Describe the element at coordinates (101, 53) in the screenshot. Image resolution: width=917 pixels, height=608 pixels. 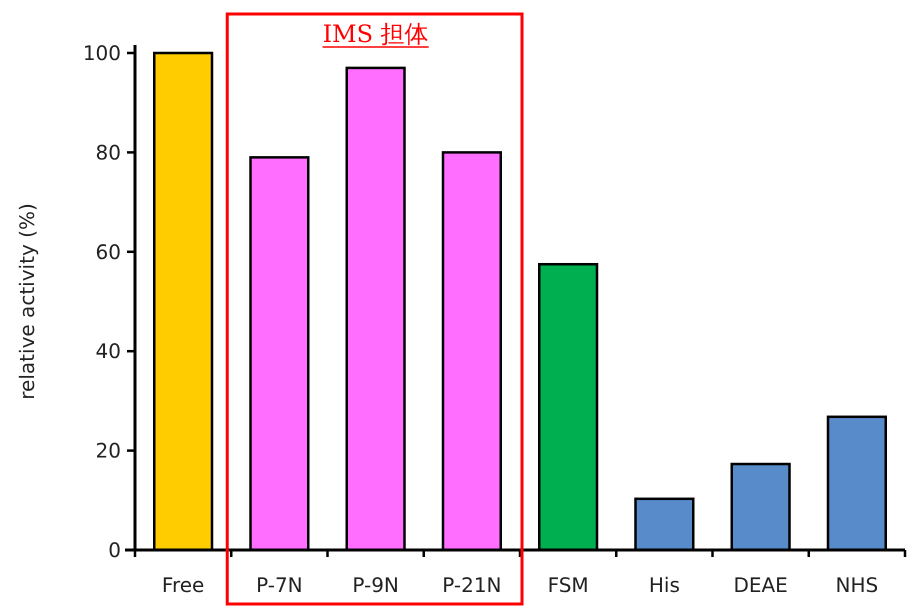
I see `y-tick-label: 100` at that location.